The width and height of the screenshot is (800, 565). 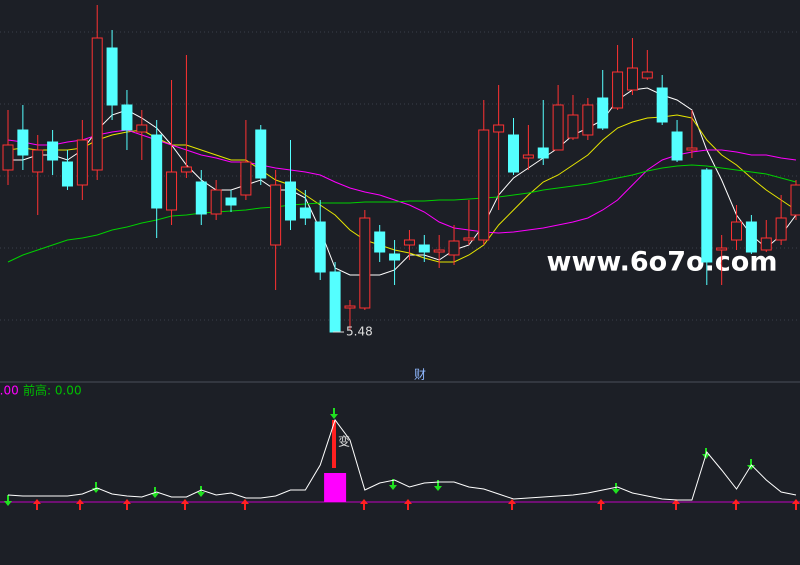 I want to click on annotation: 变, so click(x=344, y=441).